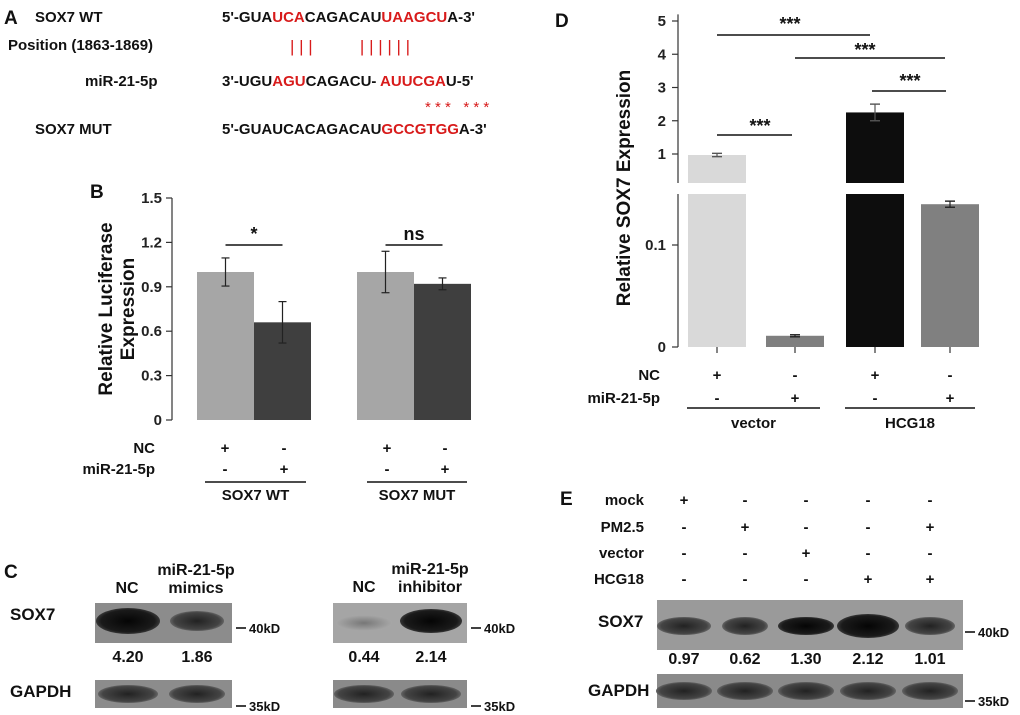 Image resolution: width=1020 pixels, height=715 pixels. I want to click on marker-label: 35kD, so click(499, 706).